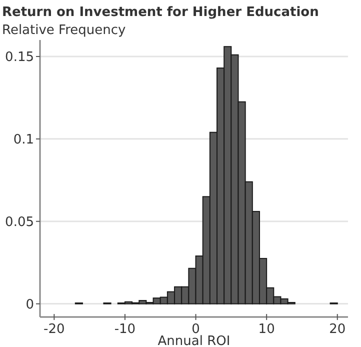 This screenshot has width=361, height=347. Describe the element at coordinates (337, 329) in the screenshot. I see `x-tick-label: 20` at that location.